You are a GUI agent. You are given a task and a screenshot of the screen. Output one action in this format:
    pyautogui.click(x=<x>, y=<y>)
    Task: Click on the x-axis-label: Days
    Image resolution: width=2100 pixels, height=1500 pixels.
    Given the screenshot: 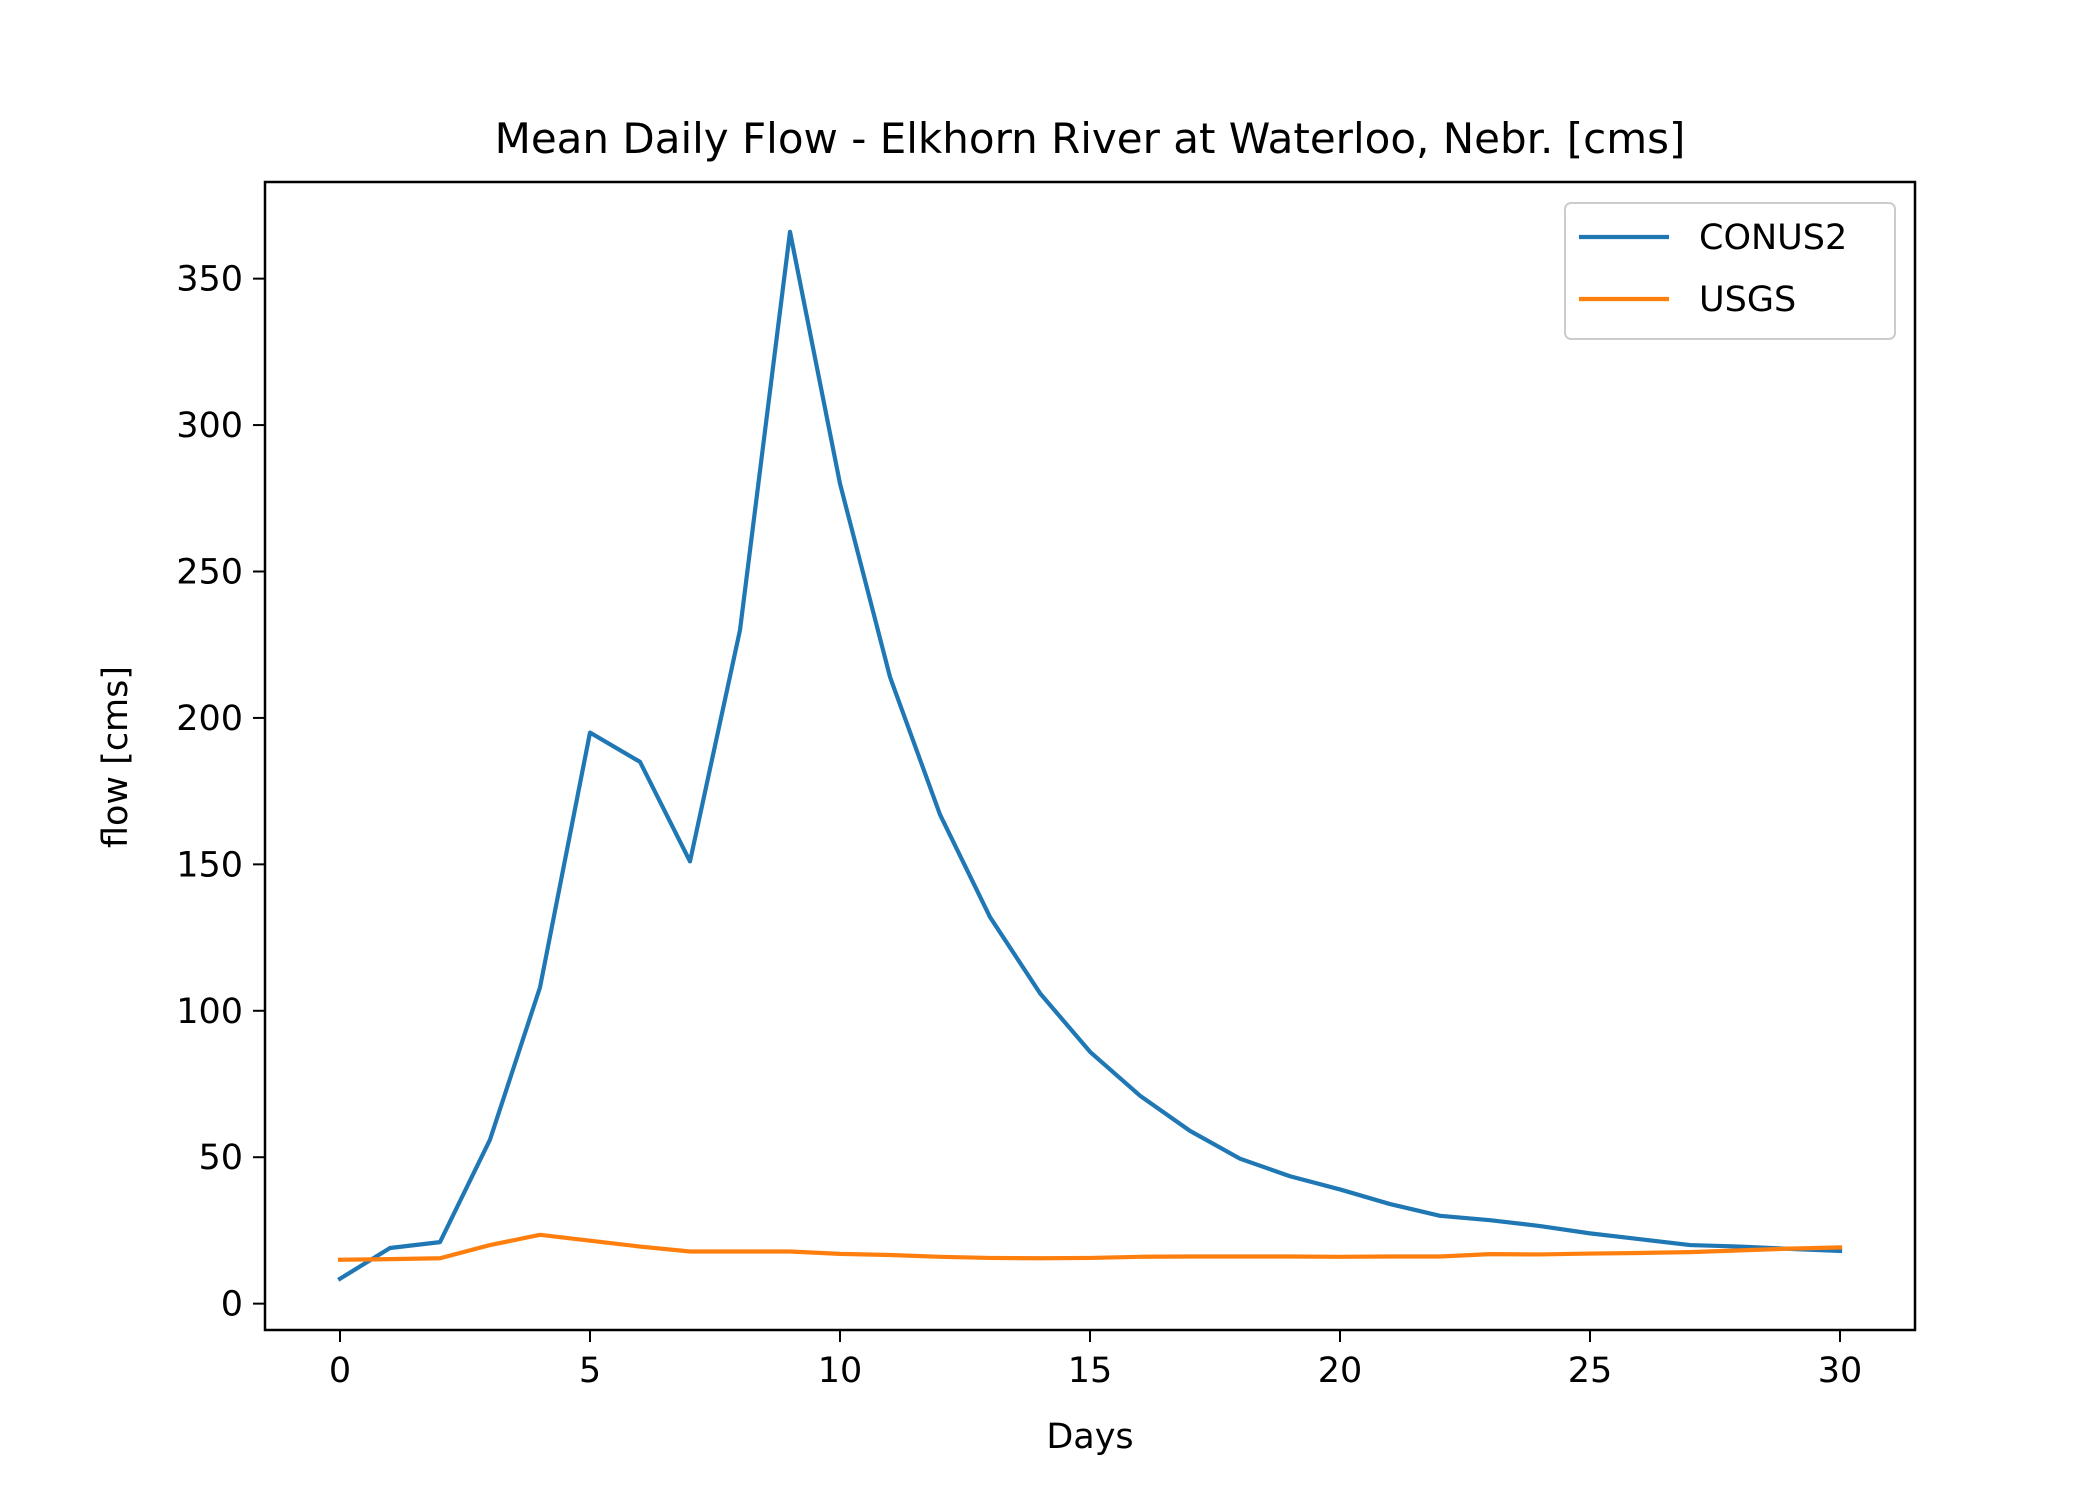 What is the action you would take?
    pyautogui.click(x=1089, y=1437)
    